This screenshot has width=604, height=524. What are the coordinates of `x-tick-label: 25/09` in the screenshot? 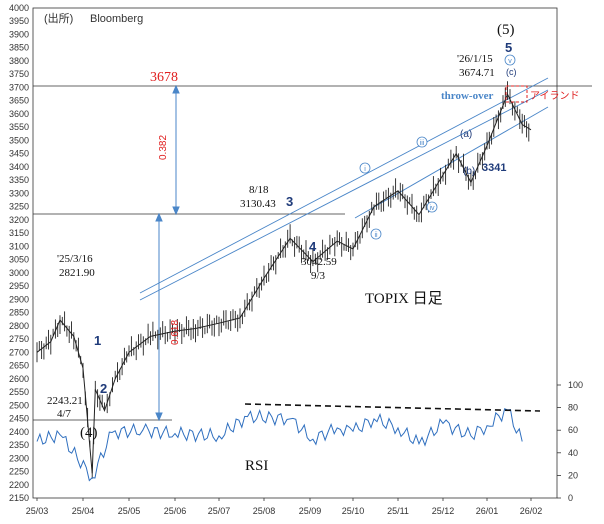 It's located at (310, 511).